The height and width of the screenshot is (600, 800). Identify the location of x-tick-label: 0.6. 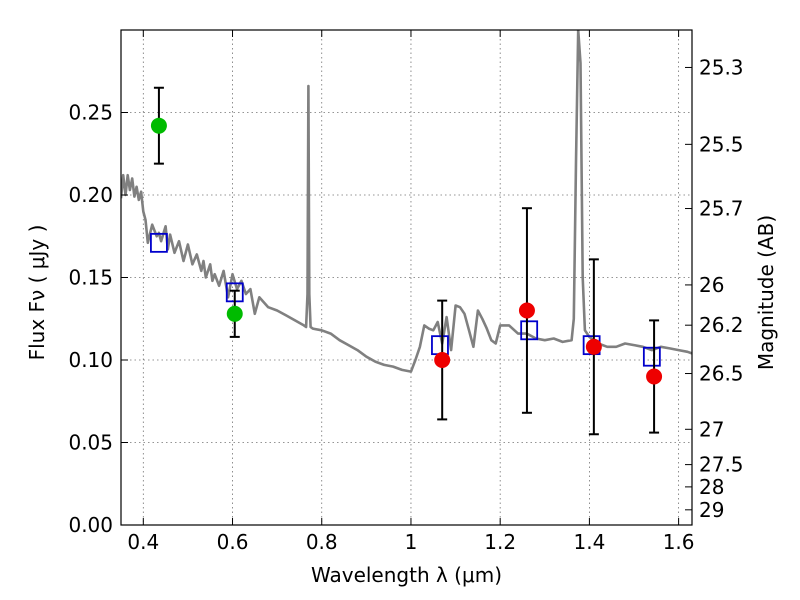
(233, 542).